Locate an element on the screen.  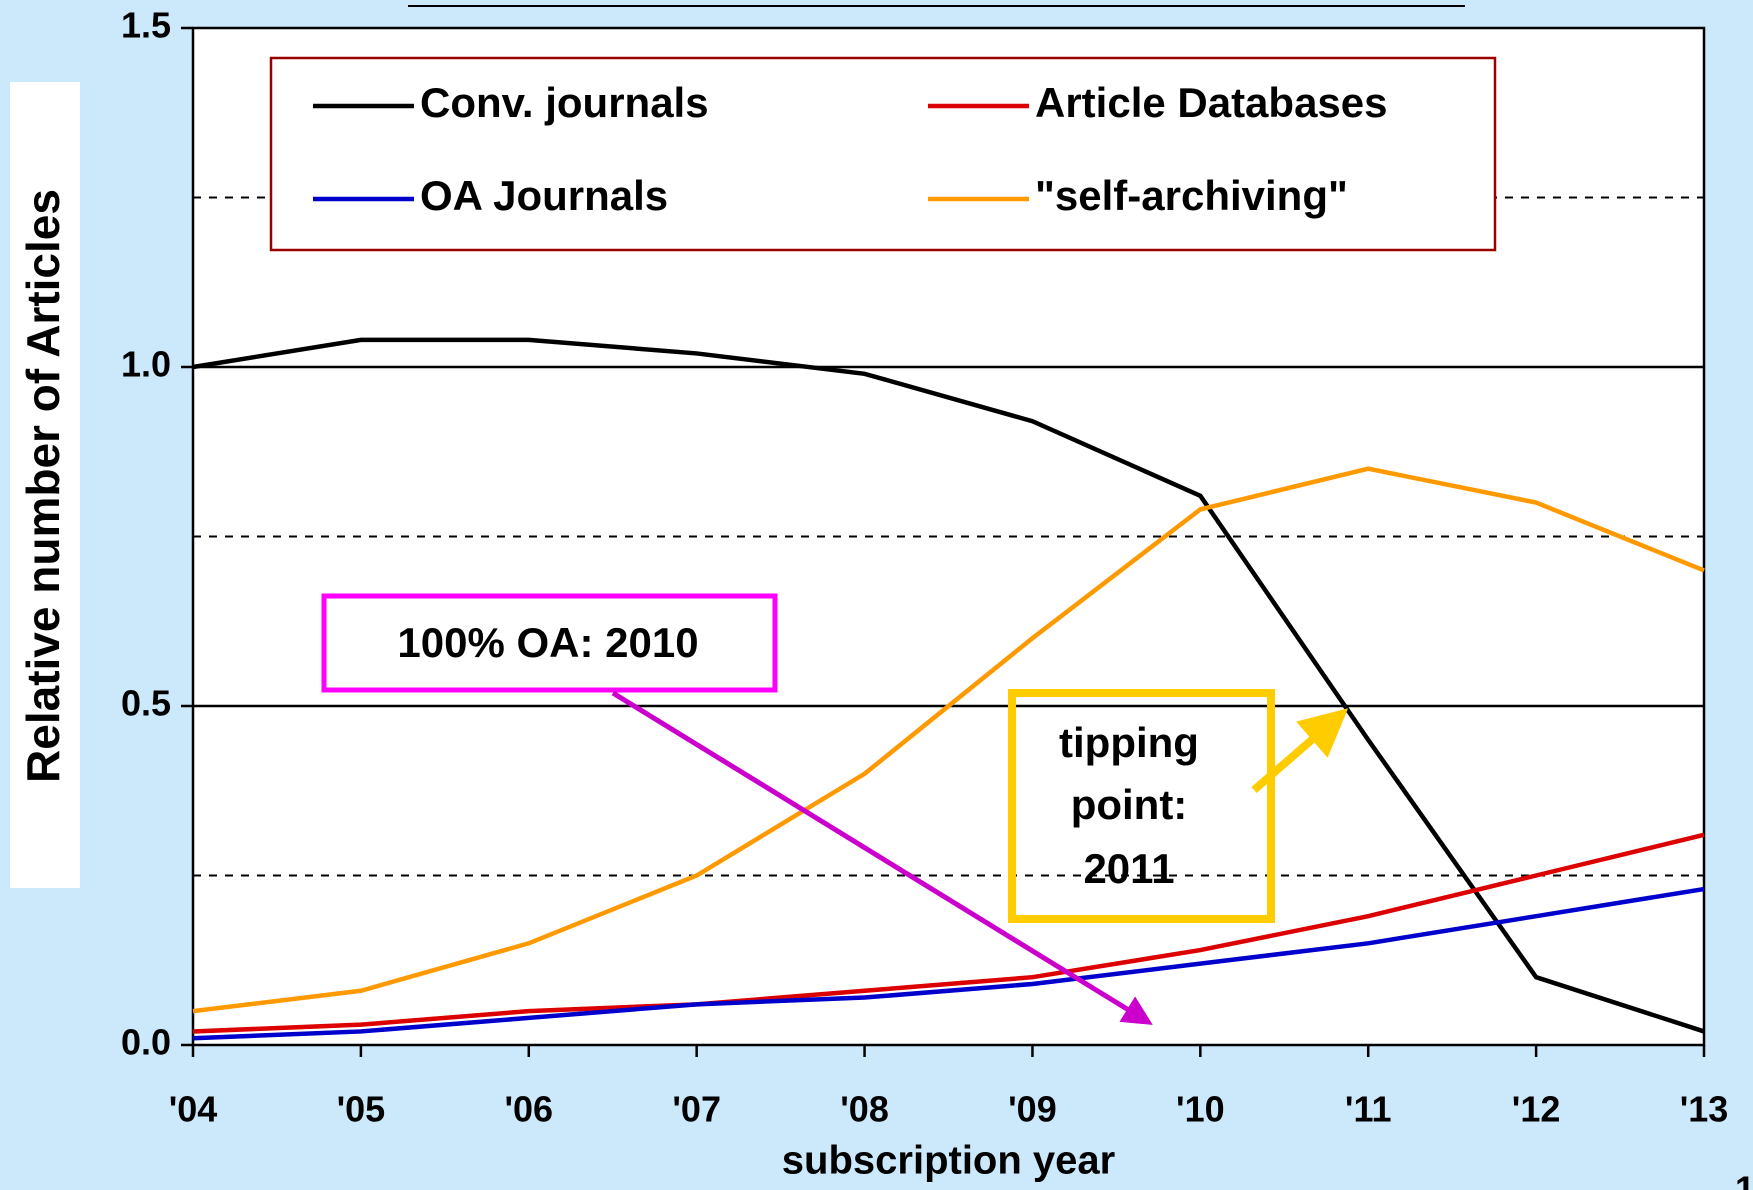
x-tick-label: '10 is located at coordinates (1200, 1109).